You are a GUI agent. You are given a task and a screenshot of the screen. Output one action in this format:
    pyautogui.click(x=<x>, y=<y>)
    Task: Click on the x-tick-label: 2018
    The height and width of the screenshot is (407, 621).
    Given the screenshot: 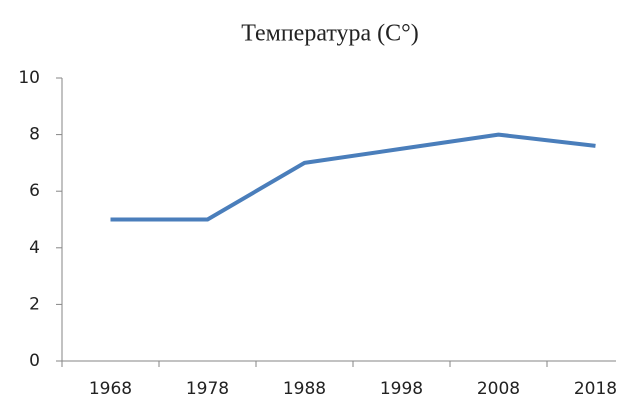 What is the action you would take?
    pyautogui.click(x=595, y=389)
    